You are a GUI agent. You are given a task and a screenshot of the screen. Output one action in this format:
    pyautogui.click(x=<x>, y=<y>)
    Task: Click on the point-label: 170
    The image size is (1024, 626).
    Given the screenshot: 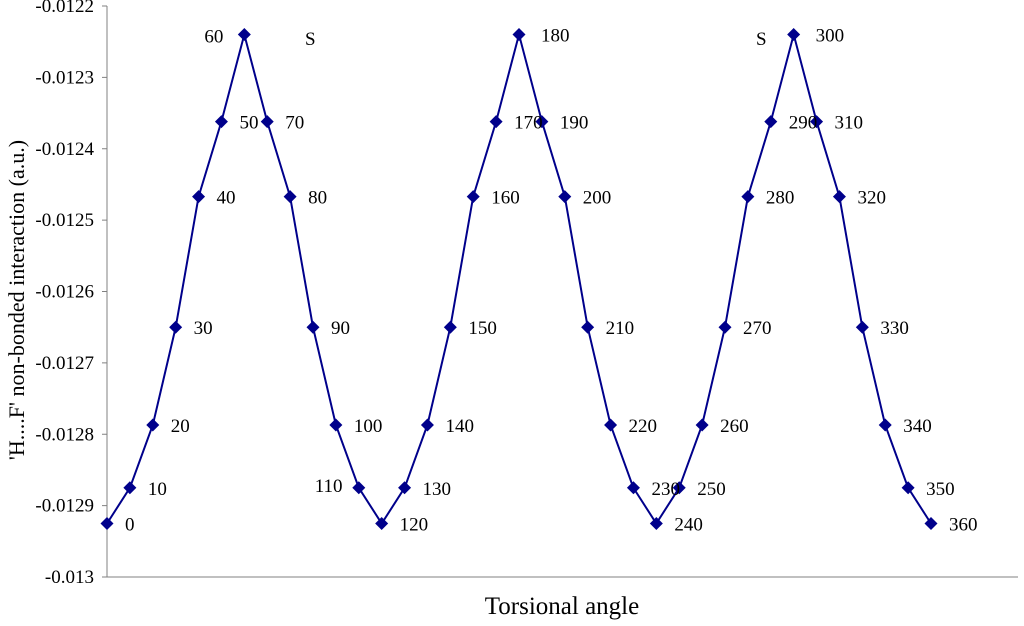 What is the action you would take?
    pyautogui.click(x=528, y=123)
    